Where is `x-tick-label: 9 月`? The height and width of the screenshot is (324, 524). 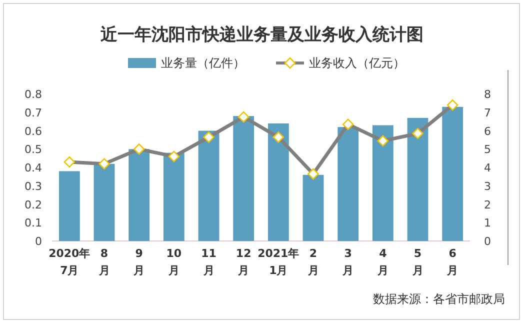 x-tick-label: 9 月 is located at coordinates (138, 262).